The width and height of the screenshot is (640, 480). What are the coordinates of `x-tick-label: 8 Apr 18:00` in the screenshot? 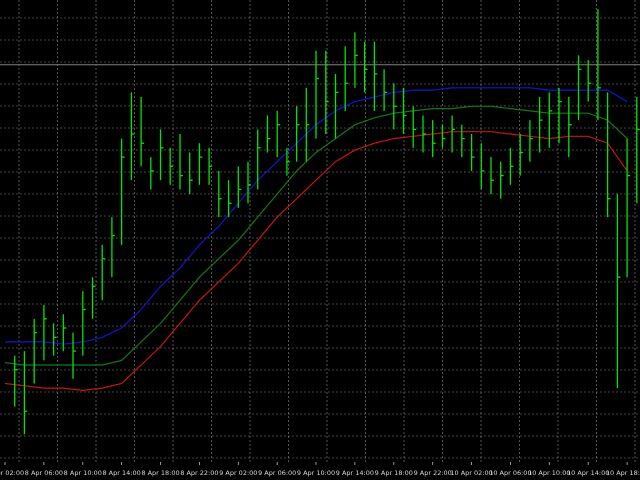 It's located at (160, 473).